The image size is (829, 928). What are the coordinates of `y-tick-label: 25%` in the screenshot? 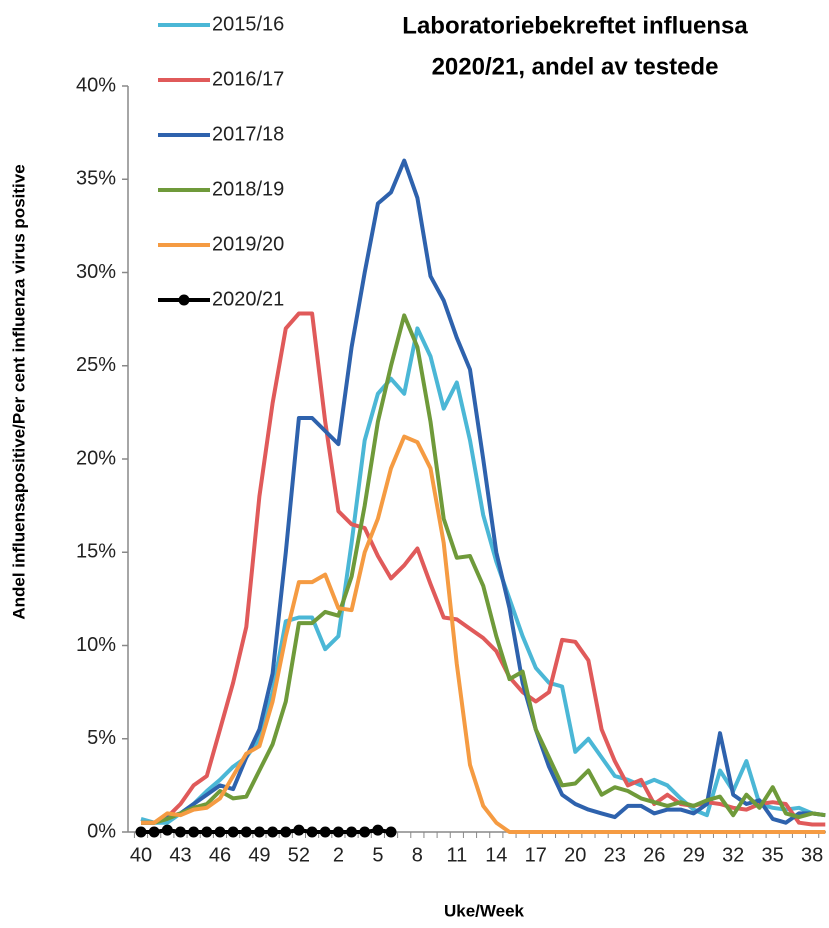 It's located at (96, 365).